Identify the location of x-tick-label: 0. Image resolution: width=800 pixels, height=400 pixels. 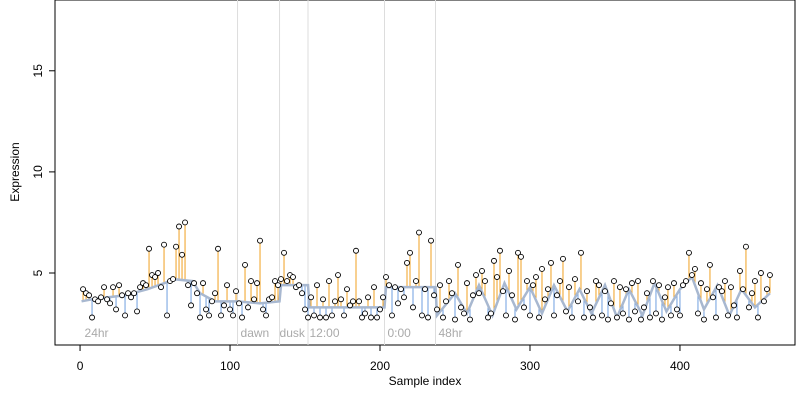
(80, 366).